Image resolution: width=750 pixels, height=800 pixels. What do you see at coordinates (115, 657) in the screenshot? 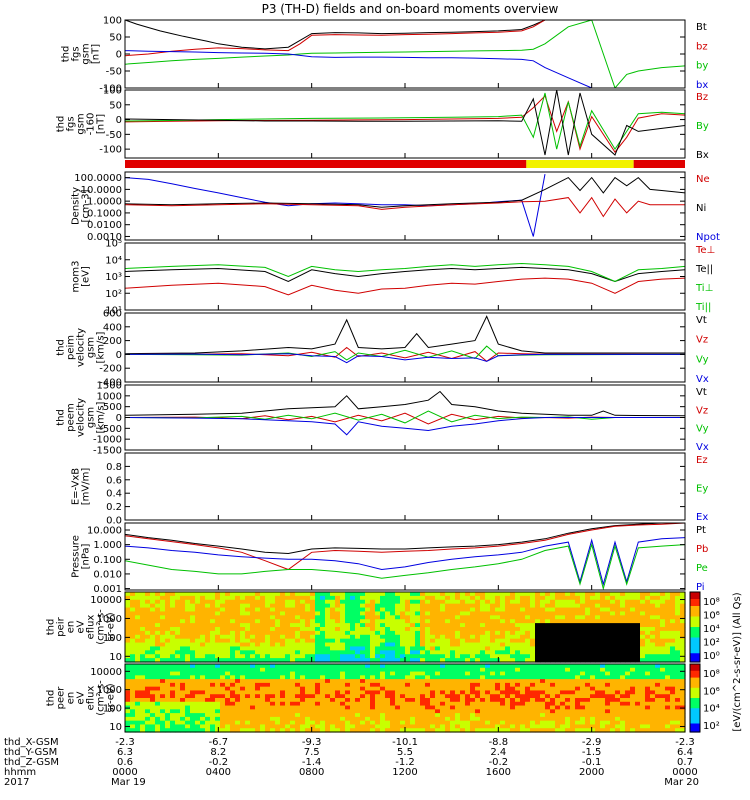
I see `ytick-label: 10` at bounding box center [115, 657].